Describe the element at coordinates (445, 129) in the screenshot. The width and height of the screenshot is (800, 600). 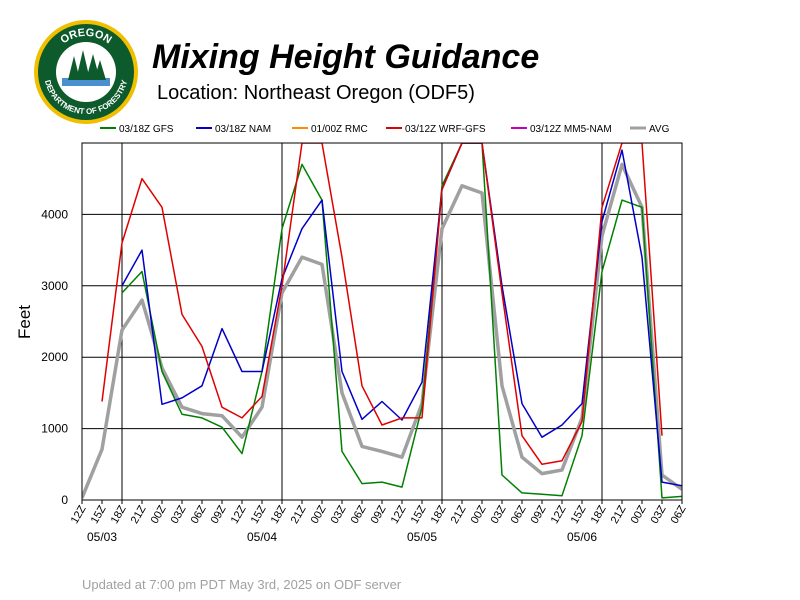
I see `legend-label: 03/12Z WRF-GFS` at that location.